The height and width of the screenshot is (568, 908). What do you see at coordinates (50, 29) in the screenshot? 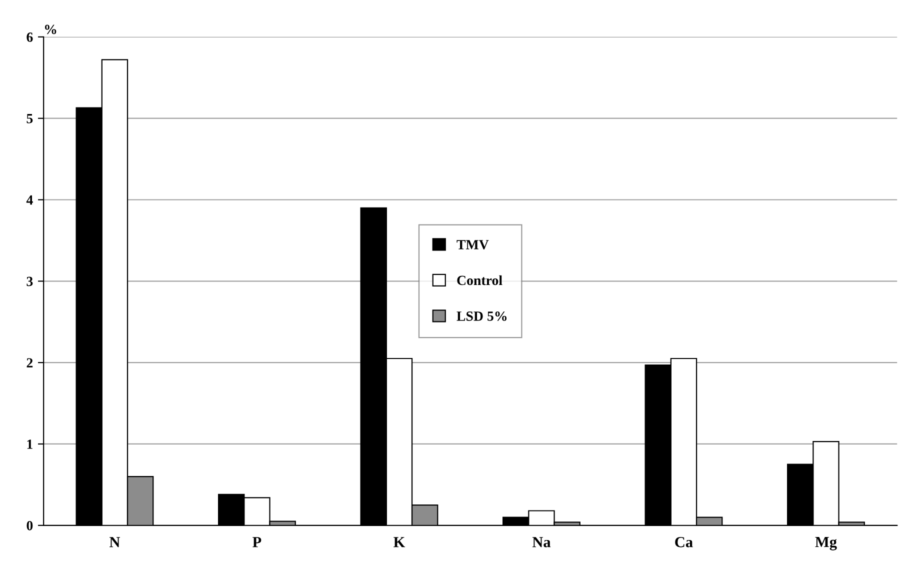
I see `y-axis-title: %` at bounding box center [50, 29].